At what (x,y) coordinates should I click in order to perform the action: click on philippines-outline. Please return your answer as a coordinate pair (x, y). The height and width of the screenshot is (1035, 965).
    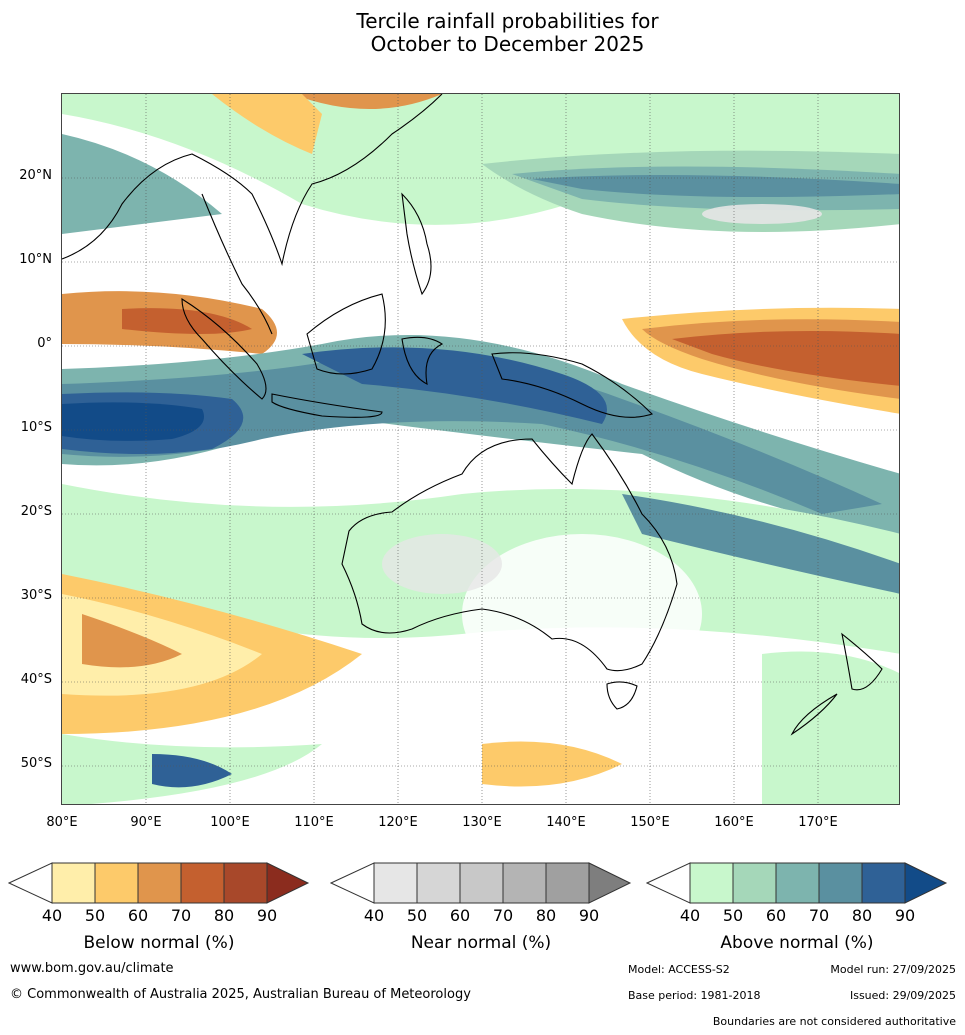
    Looking at the image, I should click on (416, 244).